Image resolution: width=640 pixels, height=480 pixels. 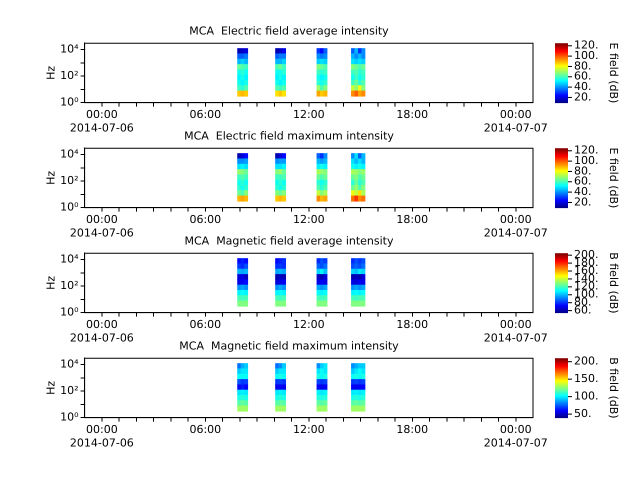 What do you see at coordinates (586, 379) in the screenshot?
I see `color-bar-label: 150.` at bounding box center [586, 379].